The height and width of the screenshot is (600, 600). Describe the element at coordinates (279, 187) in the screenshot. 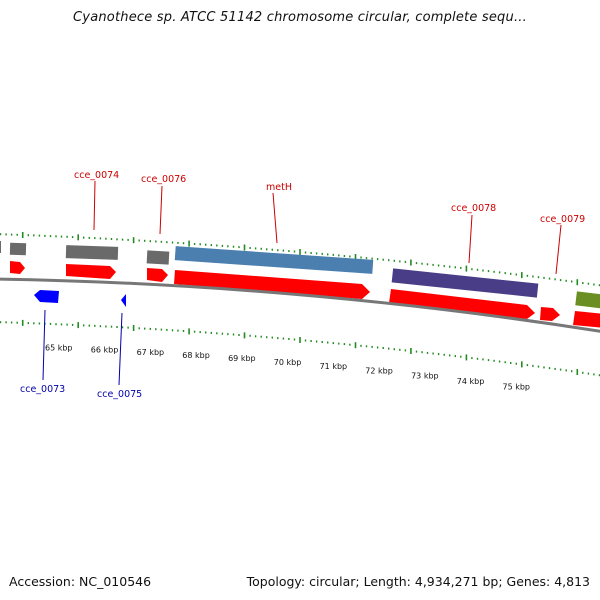

I see `gene-label-meth: metH` at that location.